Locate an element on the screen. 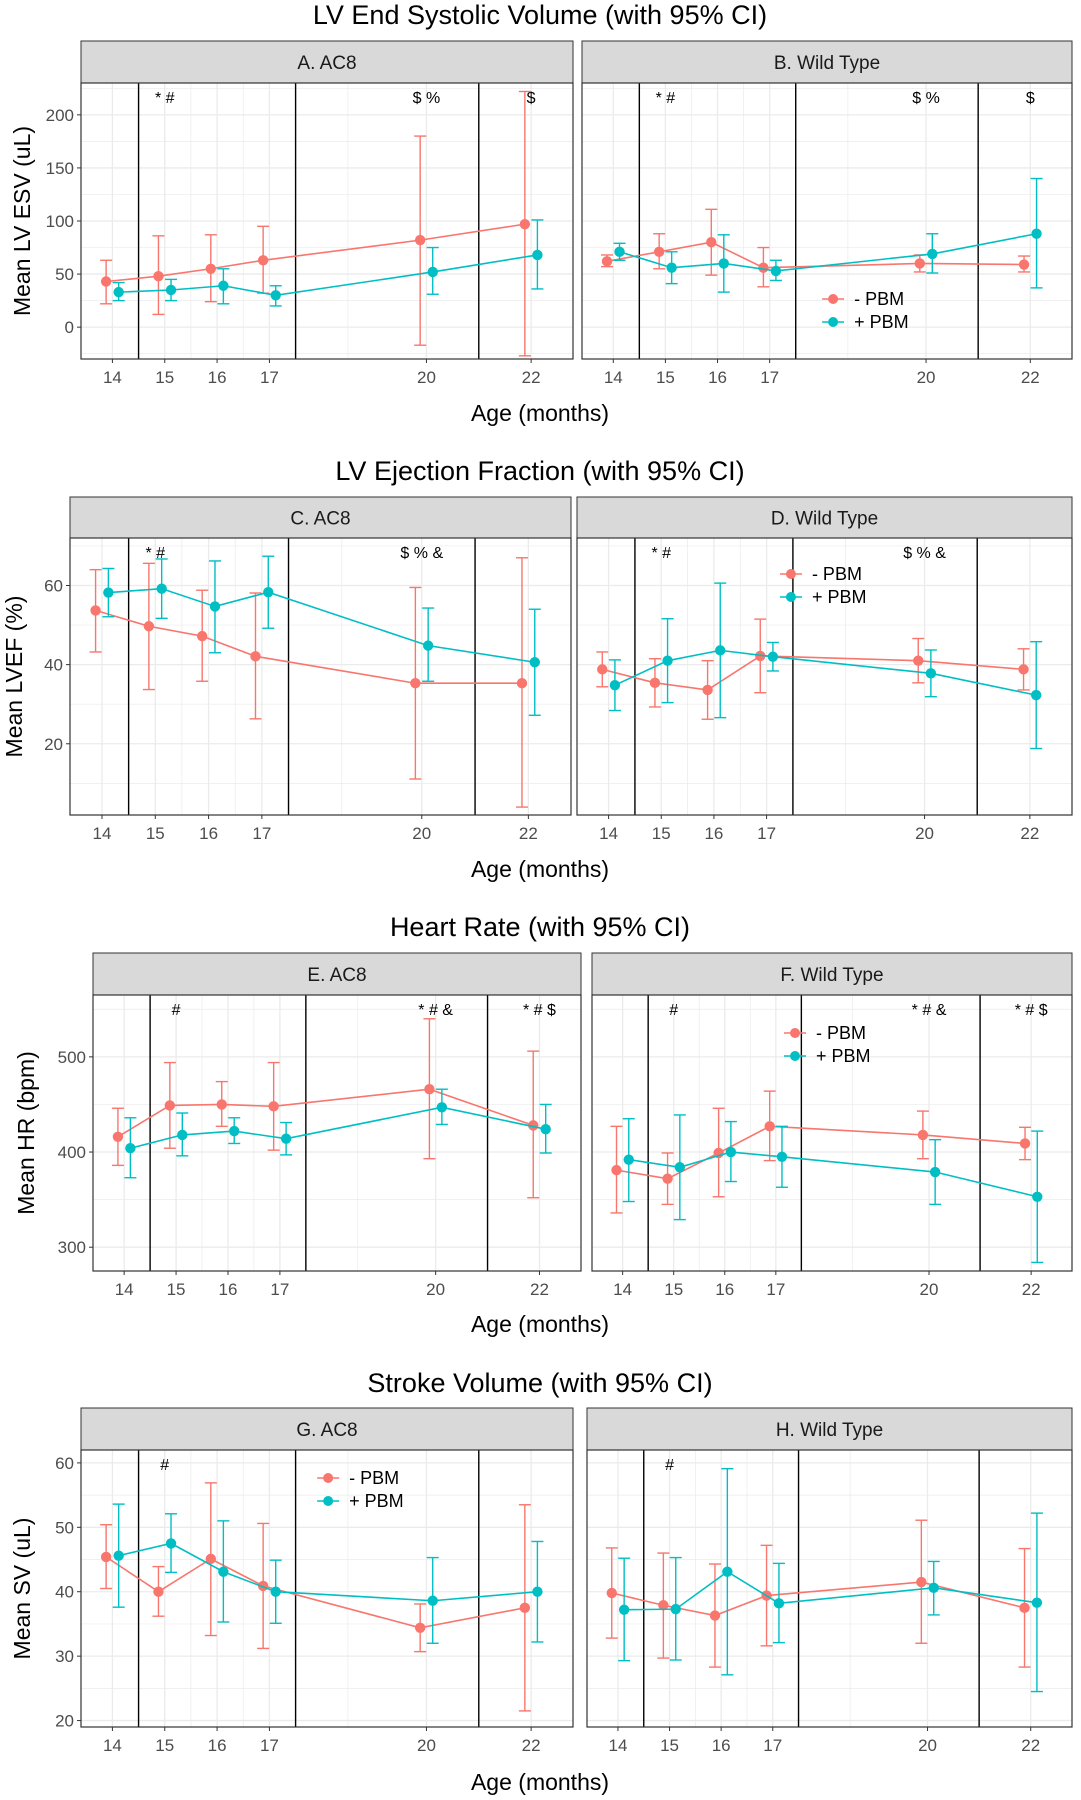 Image resolution: width=1081 pixels, height=1800 pixels. chart-title: LV Ejection Fraction (with 95% CI) is located at coordinates (539, 471).